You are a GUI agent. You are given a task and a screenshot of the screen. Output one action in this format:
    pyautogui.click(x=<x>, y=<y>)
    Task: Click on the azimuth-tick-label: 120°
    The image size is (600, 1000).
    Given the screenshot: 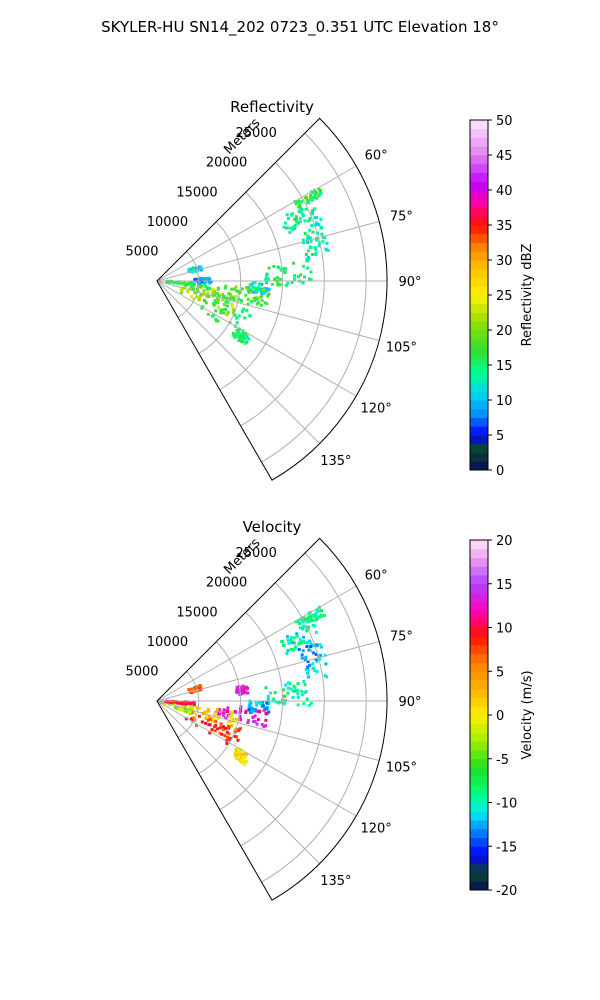 What is the action you would take?
    pyautogui.click(x=375, y=829)
    